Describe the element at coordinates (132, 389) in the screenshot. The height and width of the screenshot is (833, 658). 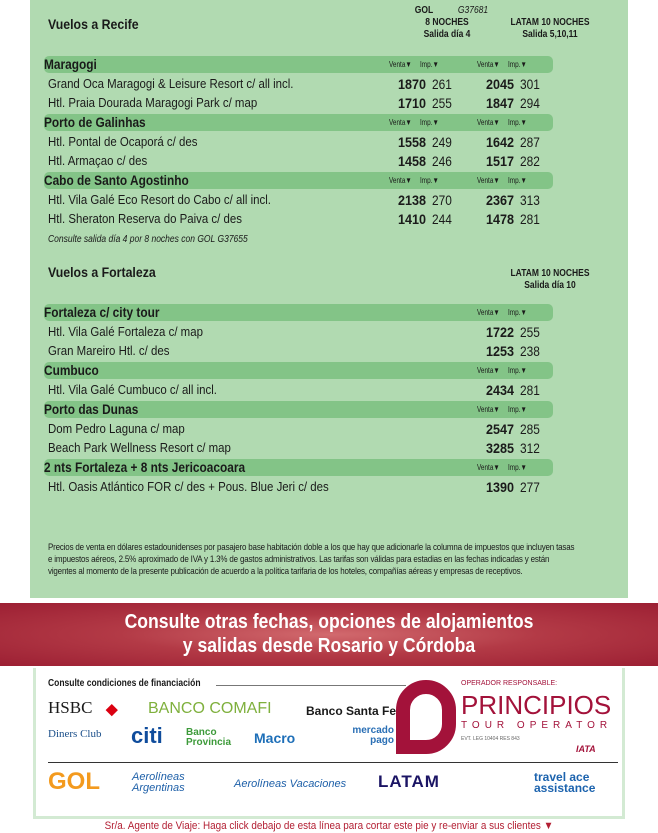
I see `hotel-name: Htl. Vila Galé Cumbuco c/ all incl.` at that location.